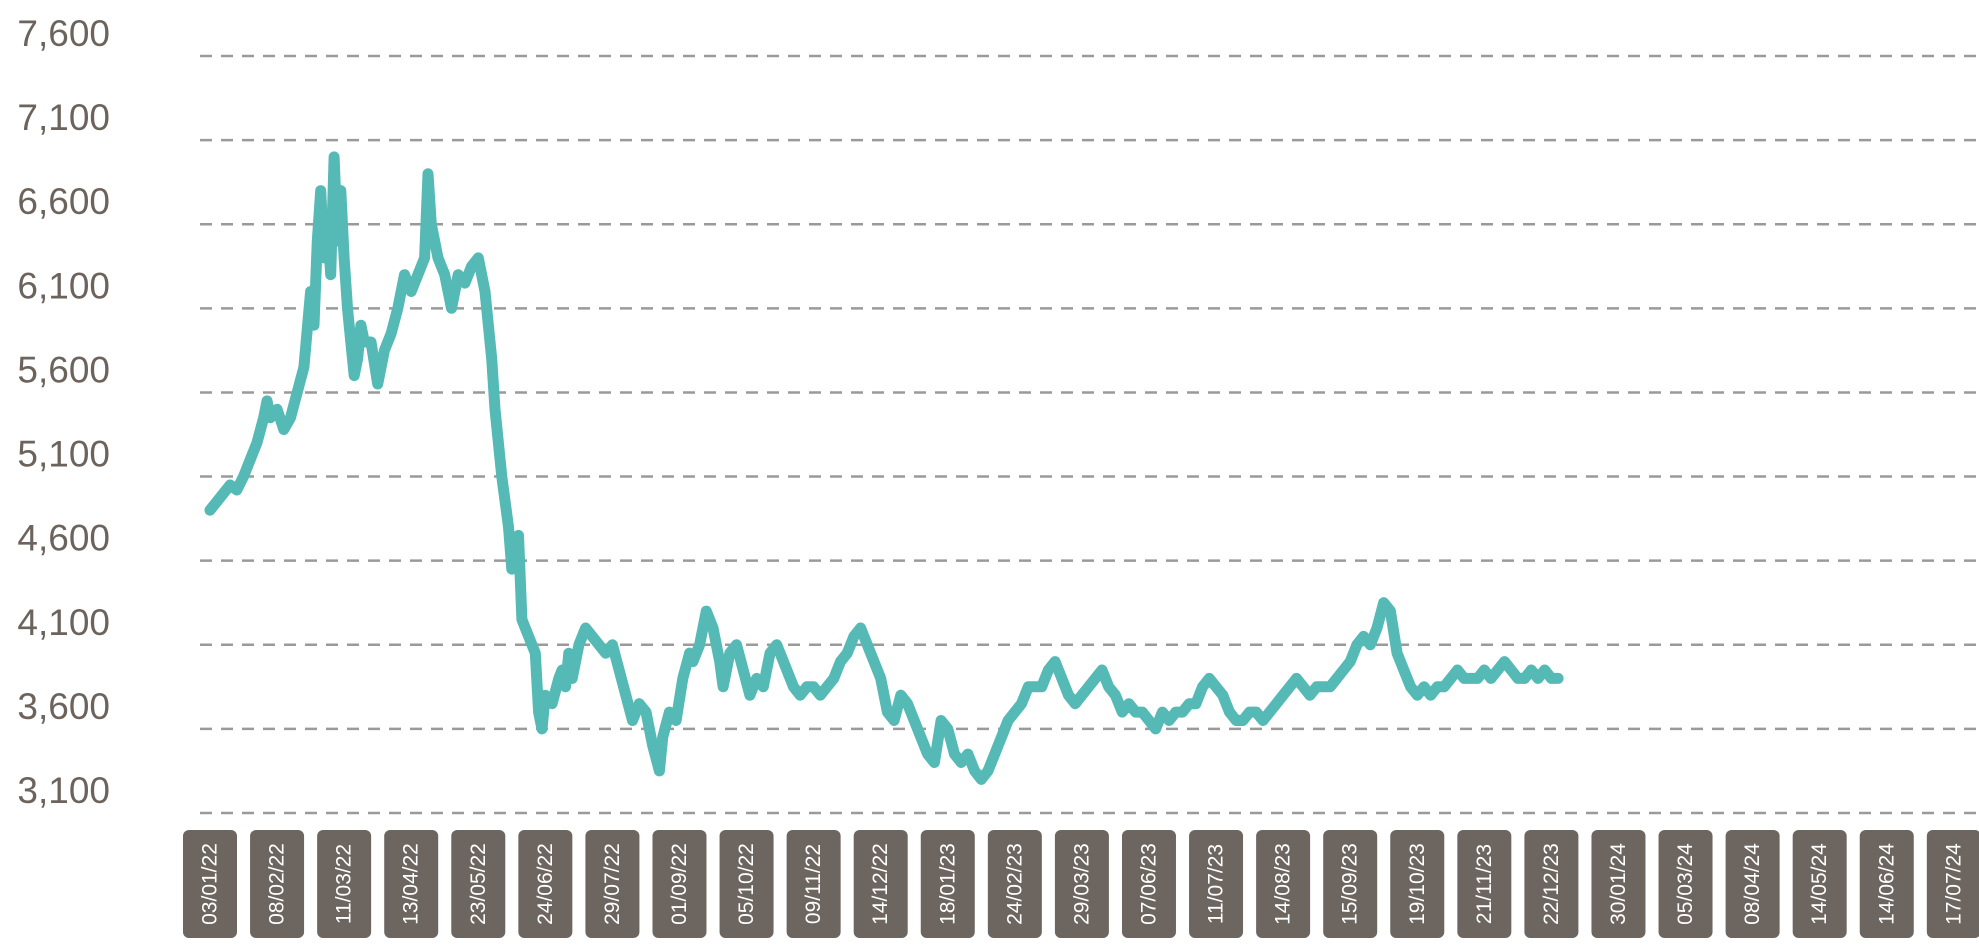  I want to click on y-tick-label: 3,100, so click(63, 790).